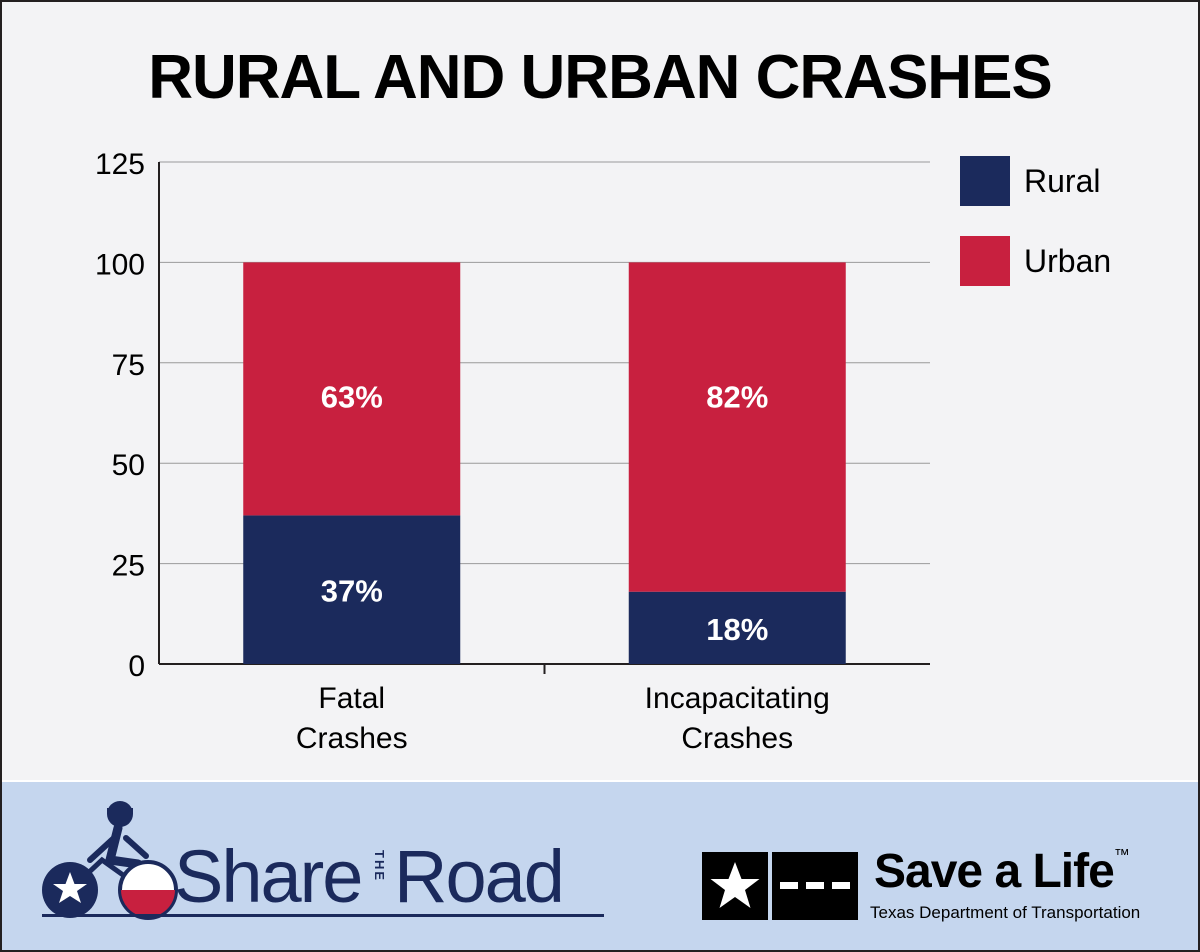 This screenshot has width=1200, height=952. What do you see at coordinates (120, 164) in the screenshot?
I see `y-tick-label: 125` at bounding box center [120, 164].